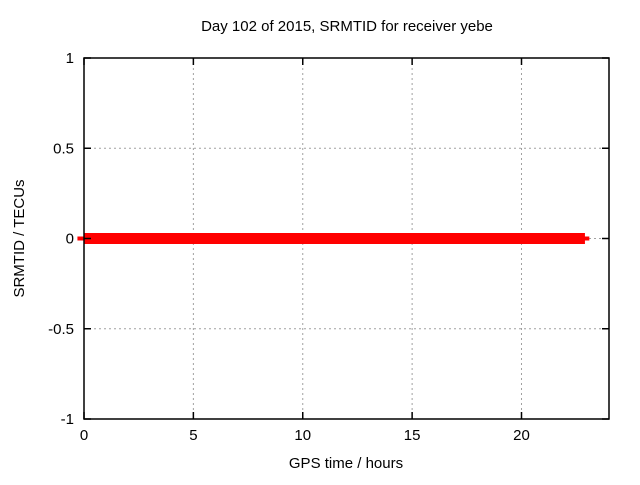  Describe the element at coordinates (63, 148) in the screenshot. I see `y-tick-label: 0.5` at that location.